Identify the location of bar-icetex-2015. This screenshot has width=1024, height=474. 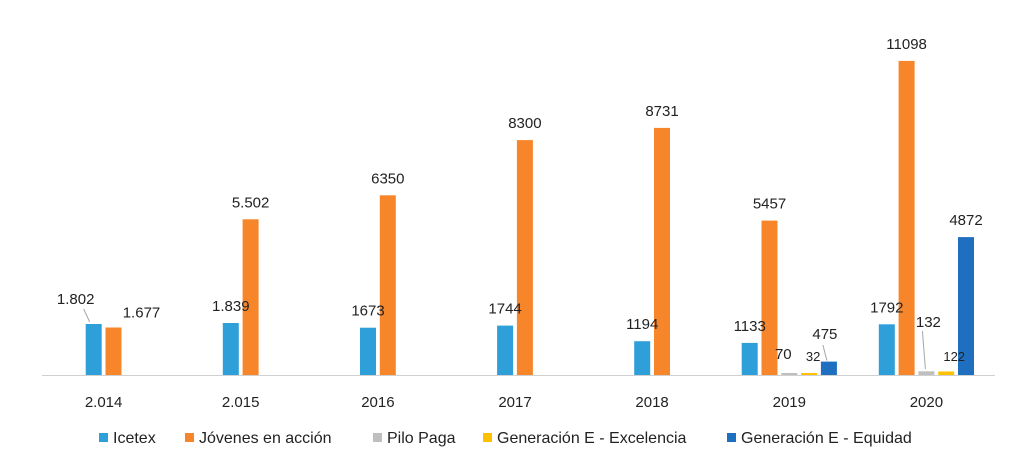
(230, 349).